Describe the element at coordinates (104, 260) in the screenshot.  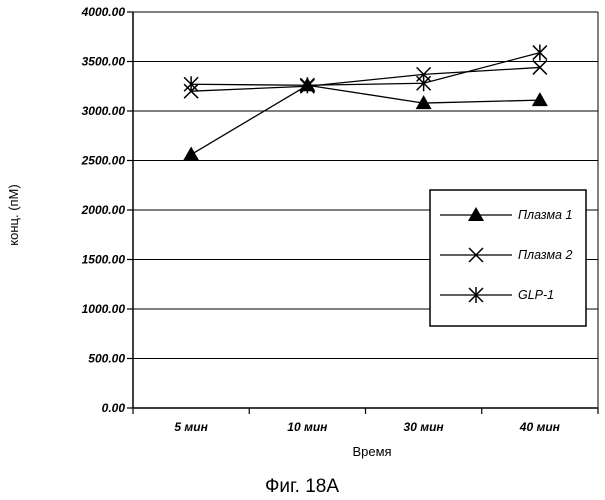
I see `y-tick-label: 1500.00` at that location.